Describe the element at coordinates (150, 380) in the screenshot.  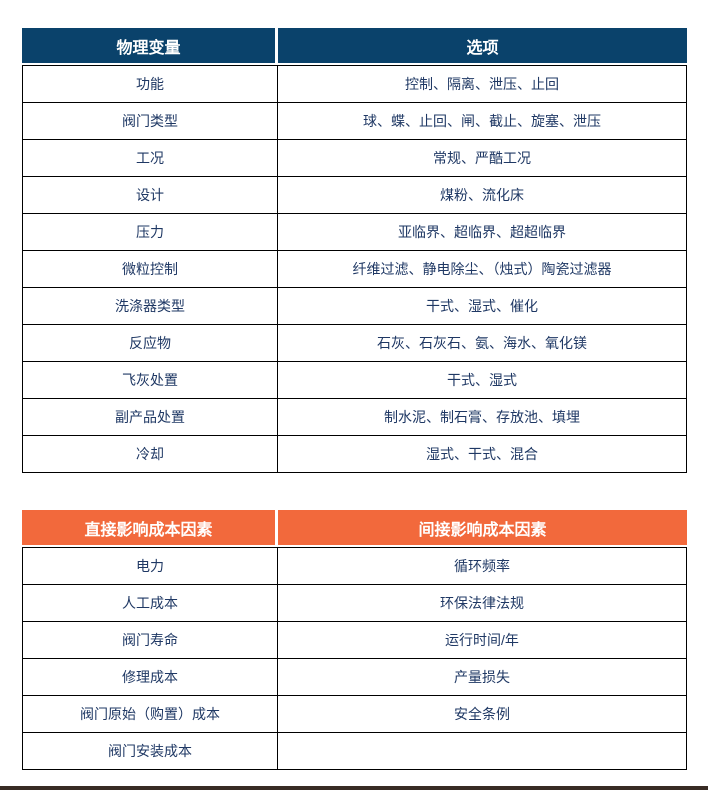
I see `variable-cell: 飞灰处置` at that location.